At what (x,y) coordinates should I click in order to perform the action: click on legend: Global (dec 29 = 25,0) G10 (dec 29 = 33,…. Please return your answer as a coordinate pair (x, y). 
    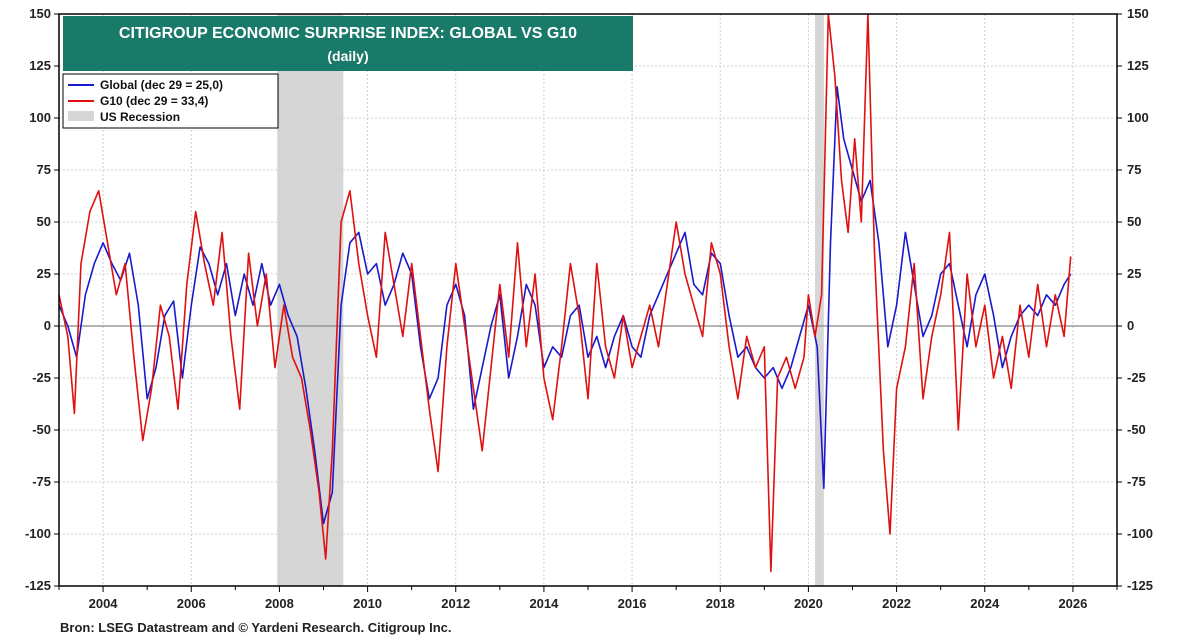
    Looking at the image, I should click on (170, 101).